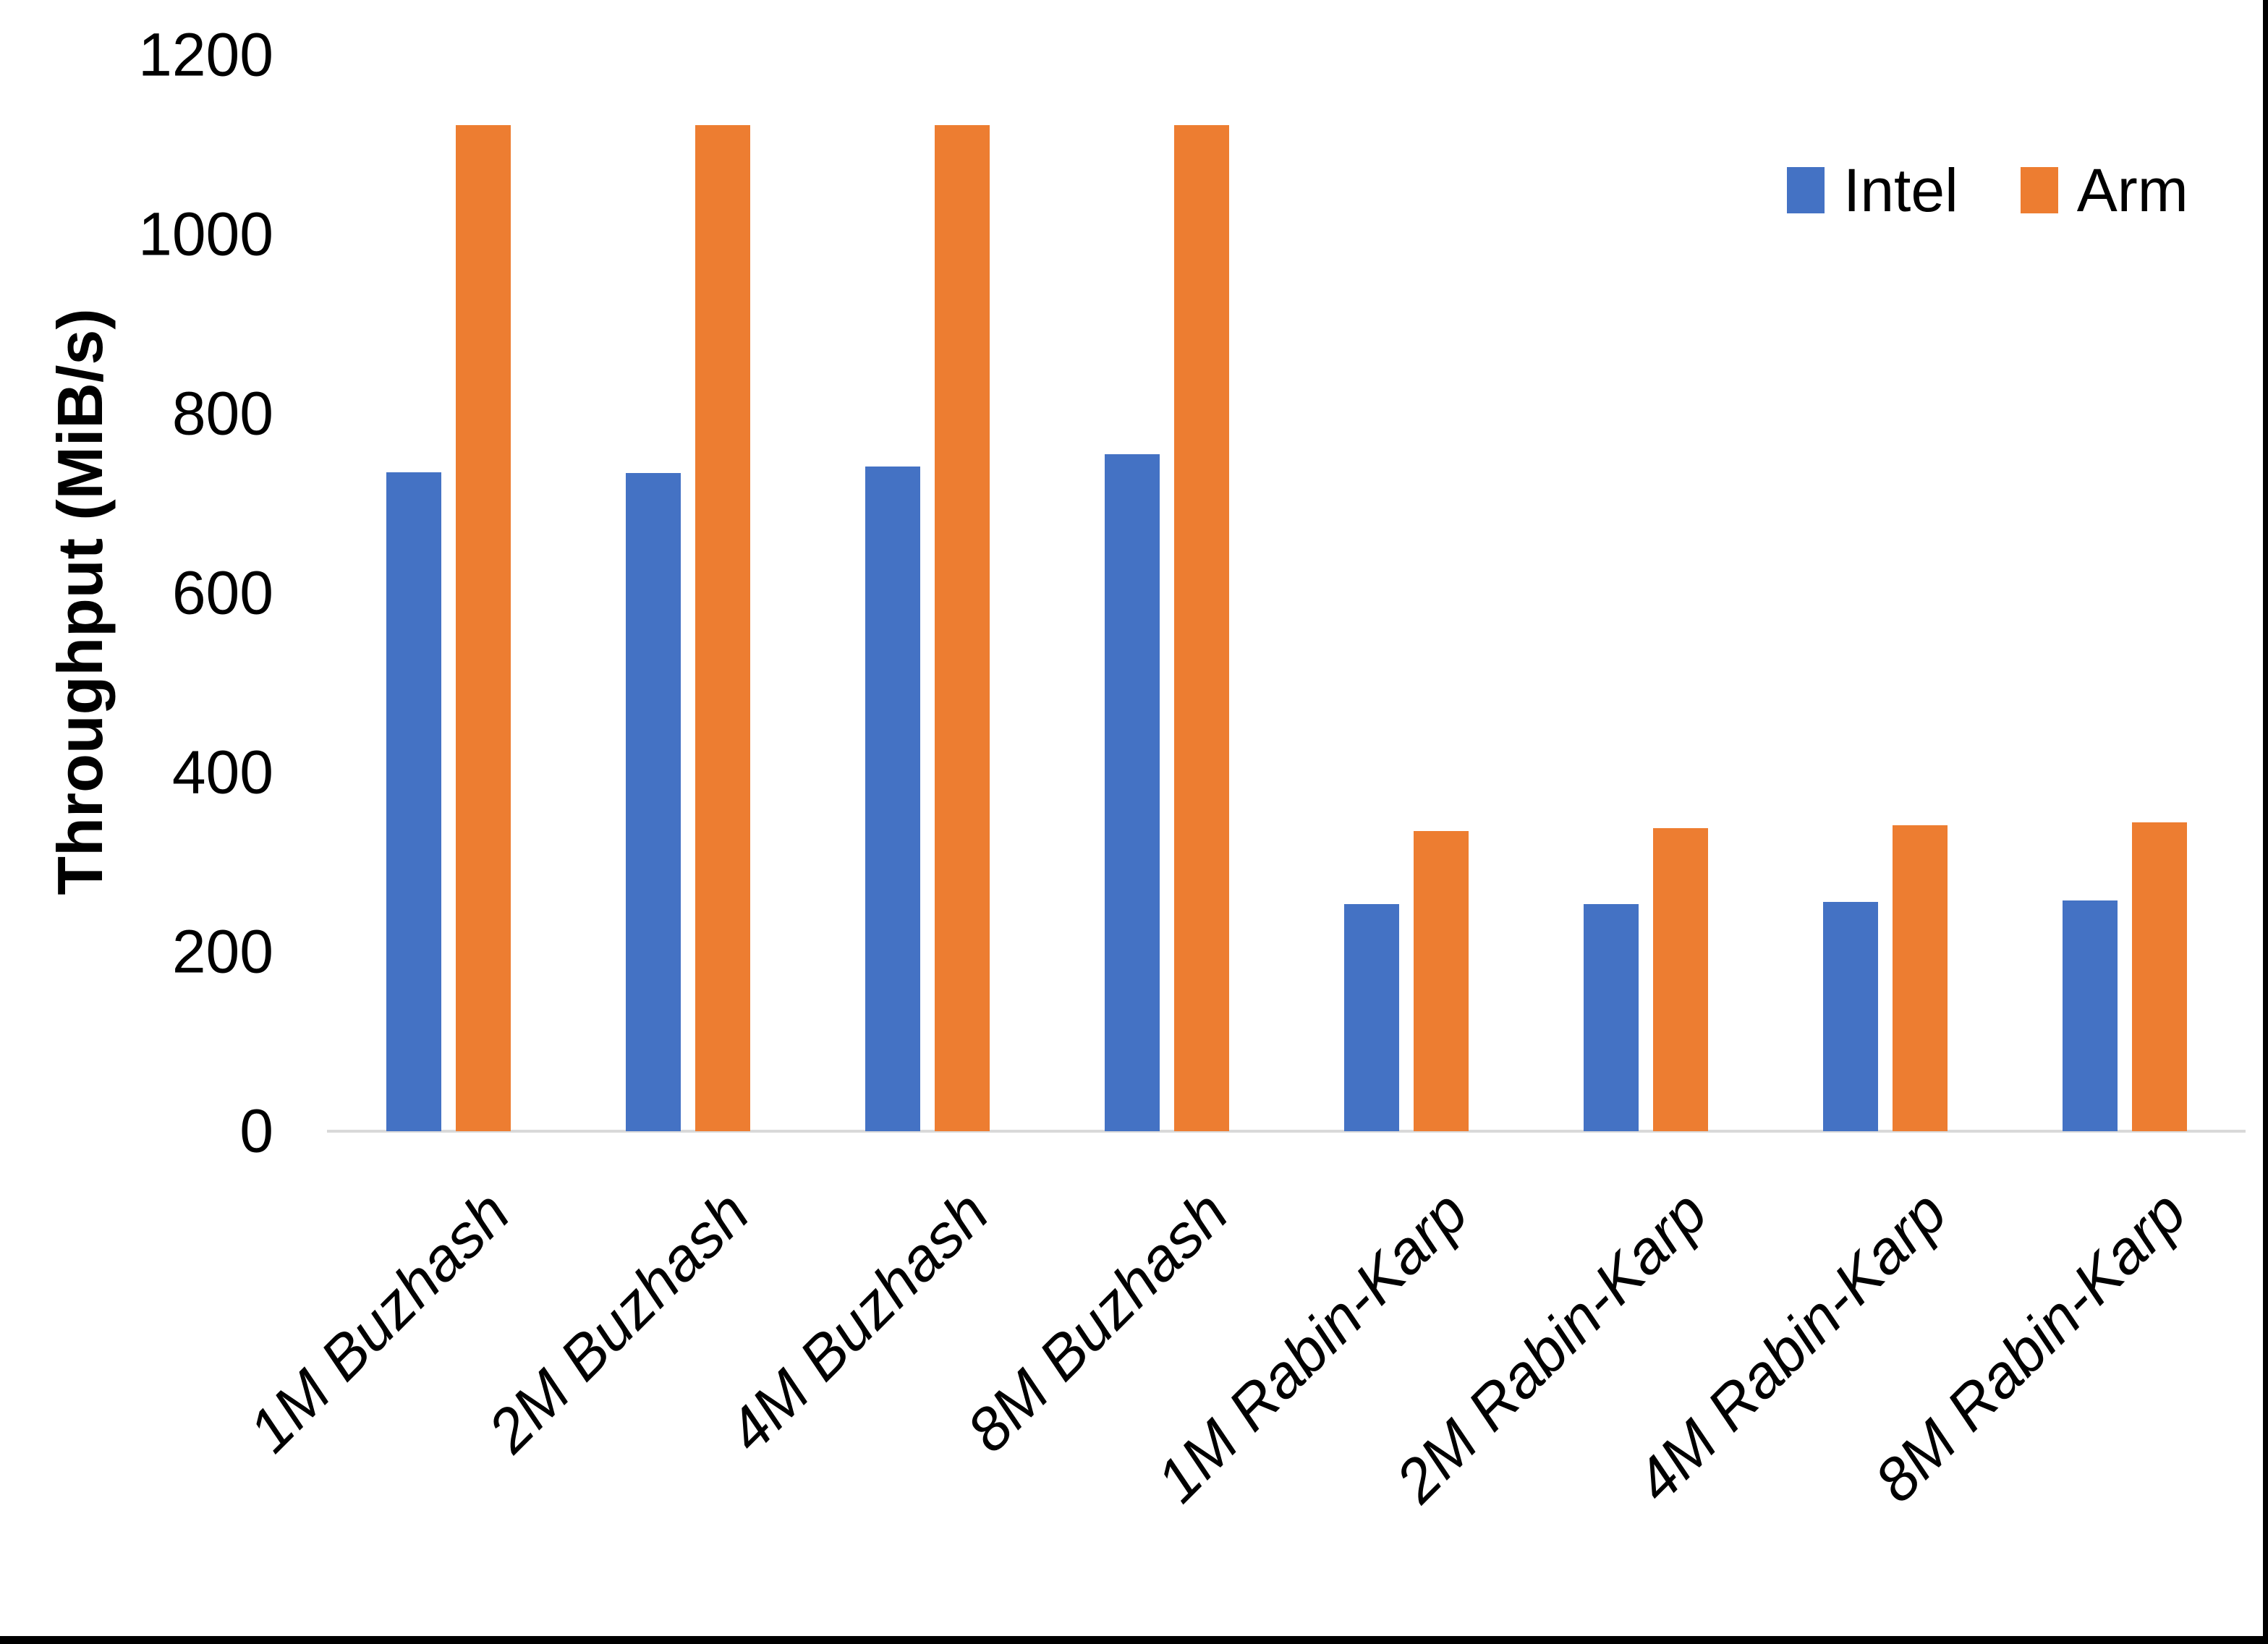 The image size is (2268, 1644). I want to click on legend-item-arm: Arm, so click(2104, 191).